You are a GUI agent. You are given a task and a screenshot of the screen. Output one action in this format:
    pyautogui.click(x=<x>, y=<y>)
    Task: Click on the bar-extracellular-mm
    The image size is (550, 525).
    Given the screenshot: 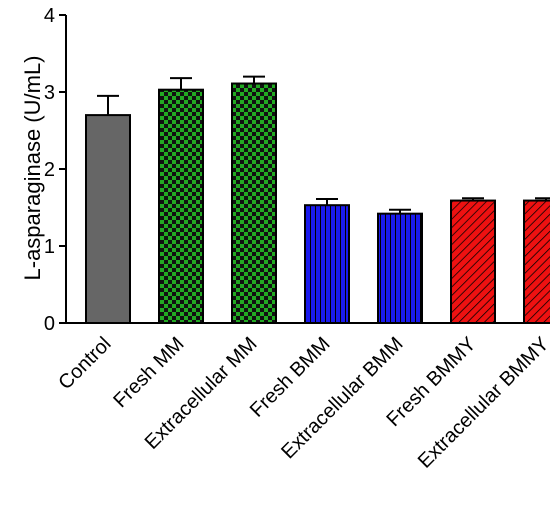 What is the action you would take?
    pyautogui.click(x=254, y=203)
    